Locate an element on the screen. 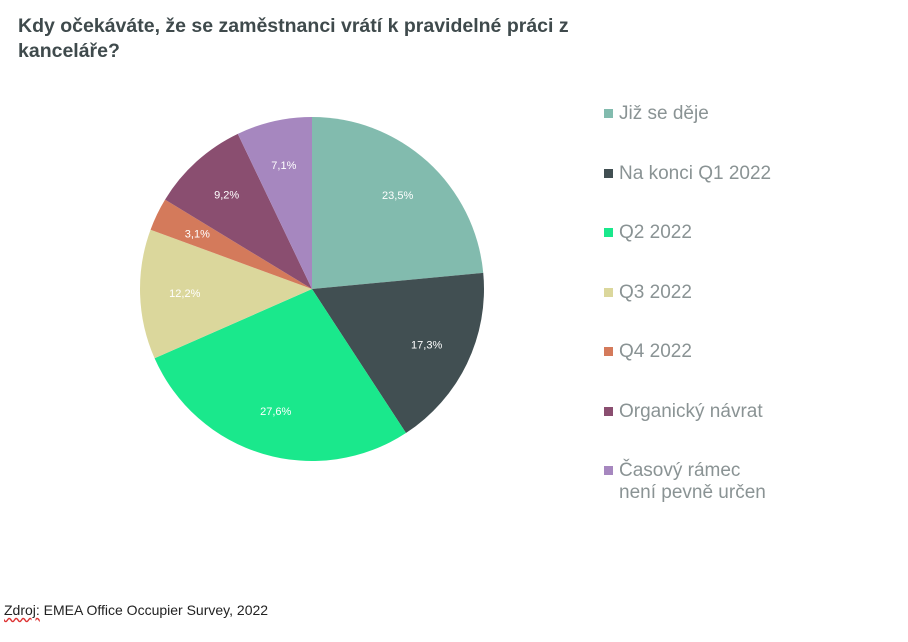  slice-label-5: 9,2% is located at coordinates (226, 196).